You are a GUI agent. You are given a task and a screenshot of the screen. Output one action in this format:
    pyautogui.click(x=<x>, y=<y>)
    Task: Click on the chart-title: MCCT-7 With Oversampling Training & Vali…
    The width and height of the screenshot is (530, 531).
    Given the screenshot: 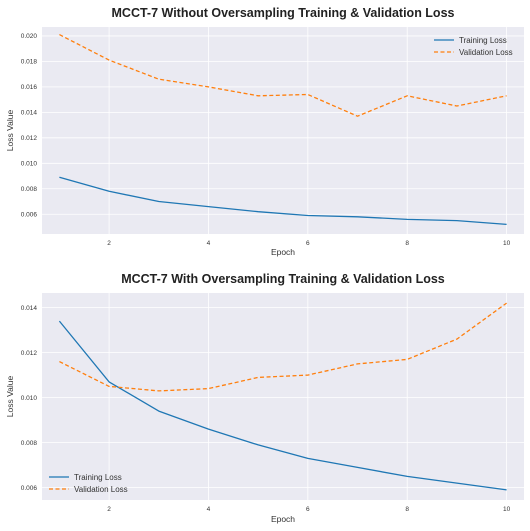 What is the action you would take?
    pyautogui.click(x=283, y=279)
    